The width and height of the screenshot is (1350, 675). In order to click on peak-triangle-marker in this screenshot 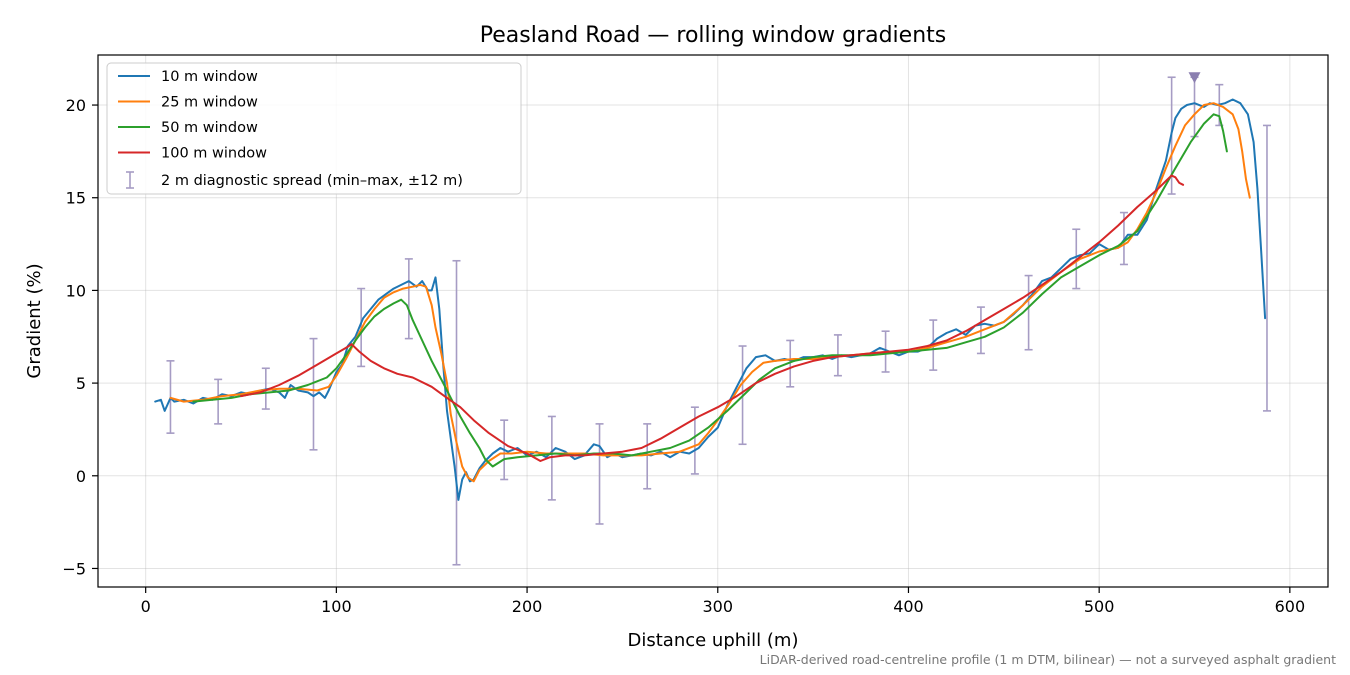, I will do `click(1194, 78)`.